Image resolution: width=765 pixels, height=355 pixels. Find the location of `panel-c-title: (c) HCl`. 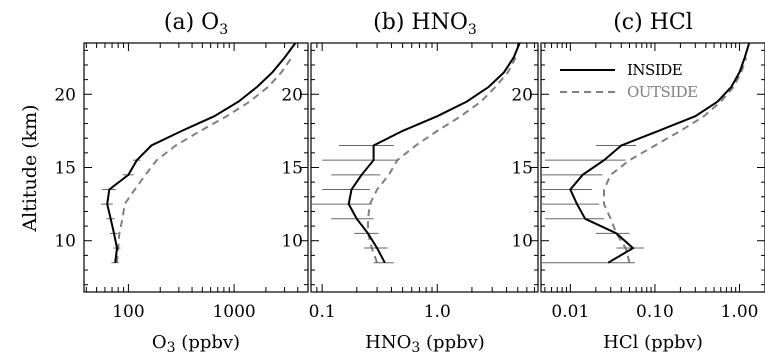

panel-c-title: (c) HCl is located at coordinates (653, 22).